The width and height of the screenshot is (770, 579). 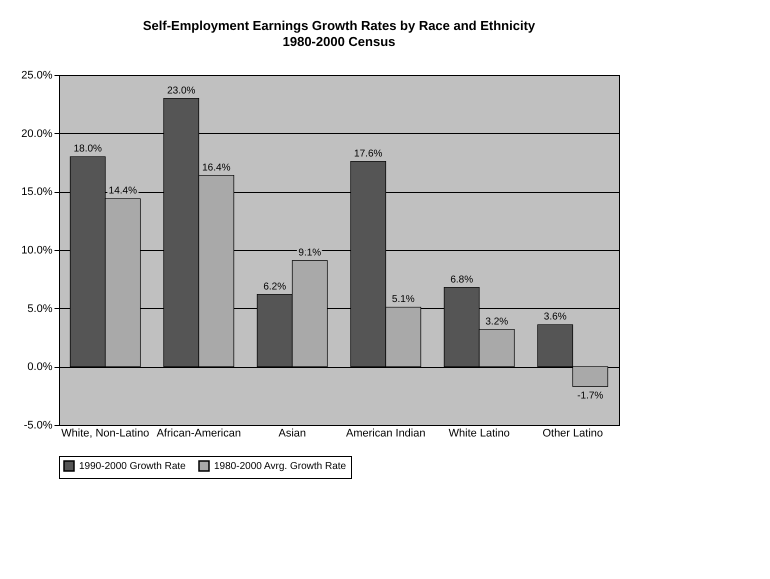 What do you see at coordinates (310, 253) in the screenshot?
I see `text: 9.1%` at bounding box center [310, 253].